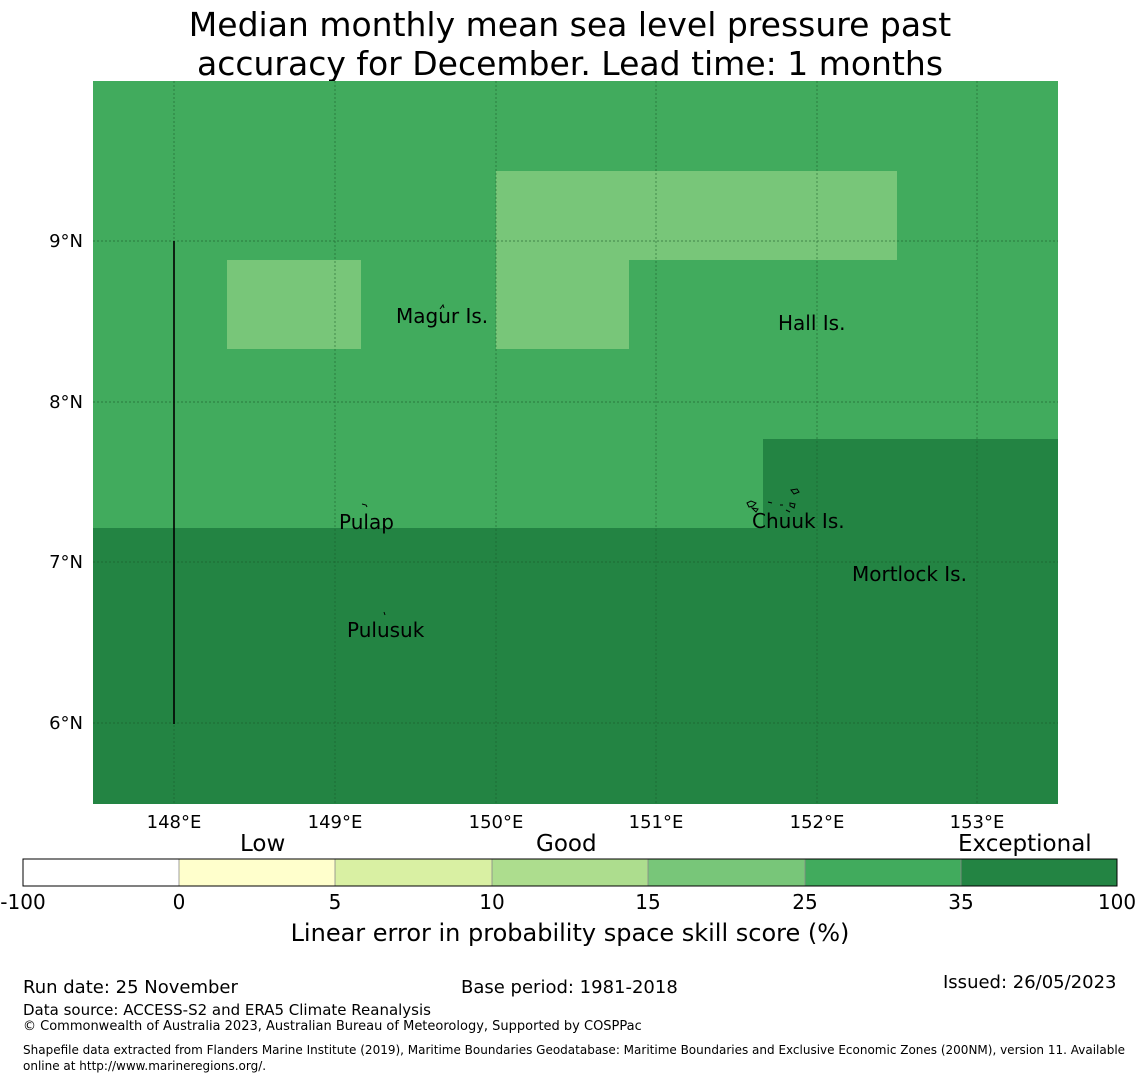 The height and width of the screenshot is (1080, 1140). Describe the element at coordinates (569, 987) in the screenshot. I see `base-period: Base period: 1981-2018` at that location.